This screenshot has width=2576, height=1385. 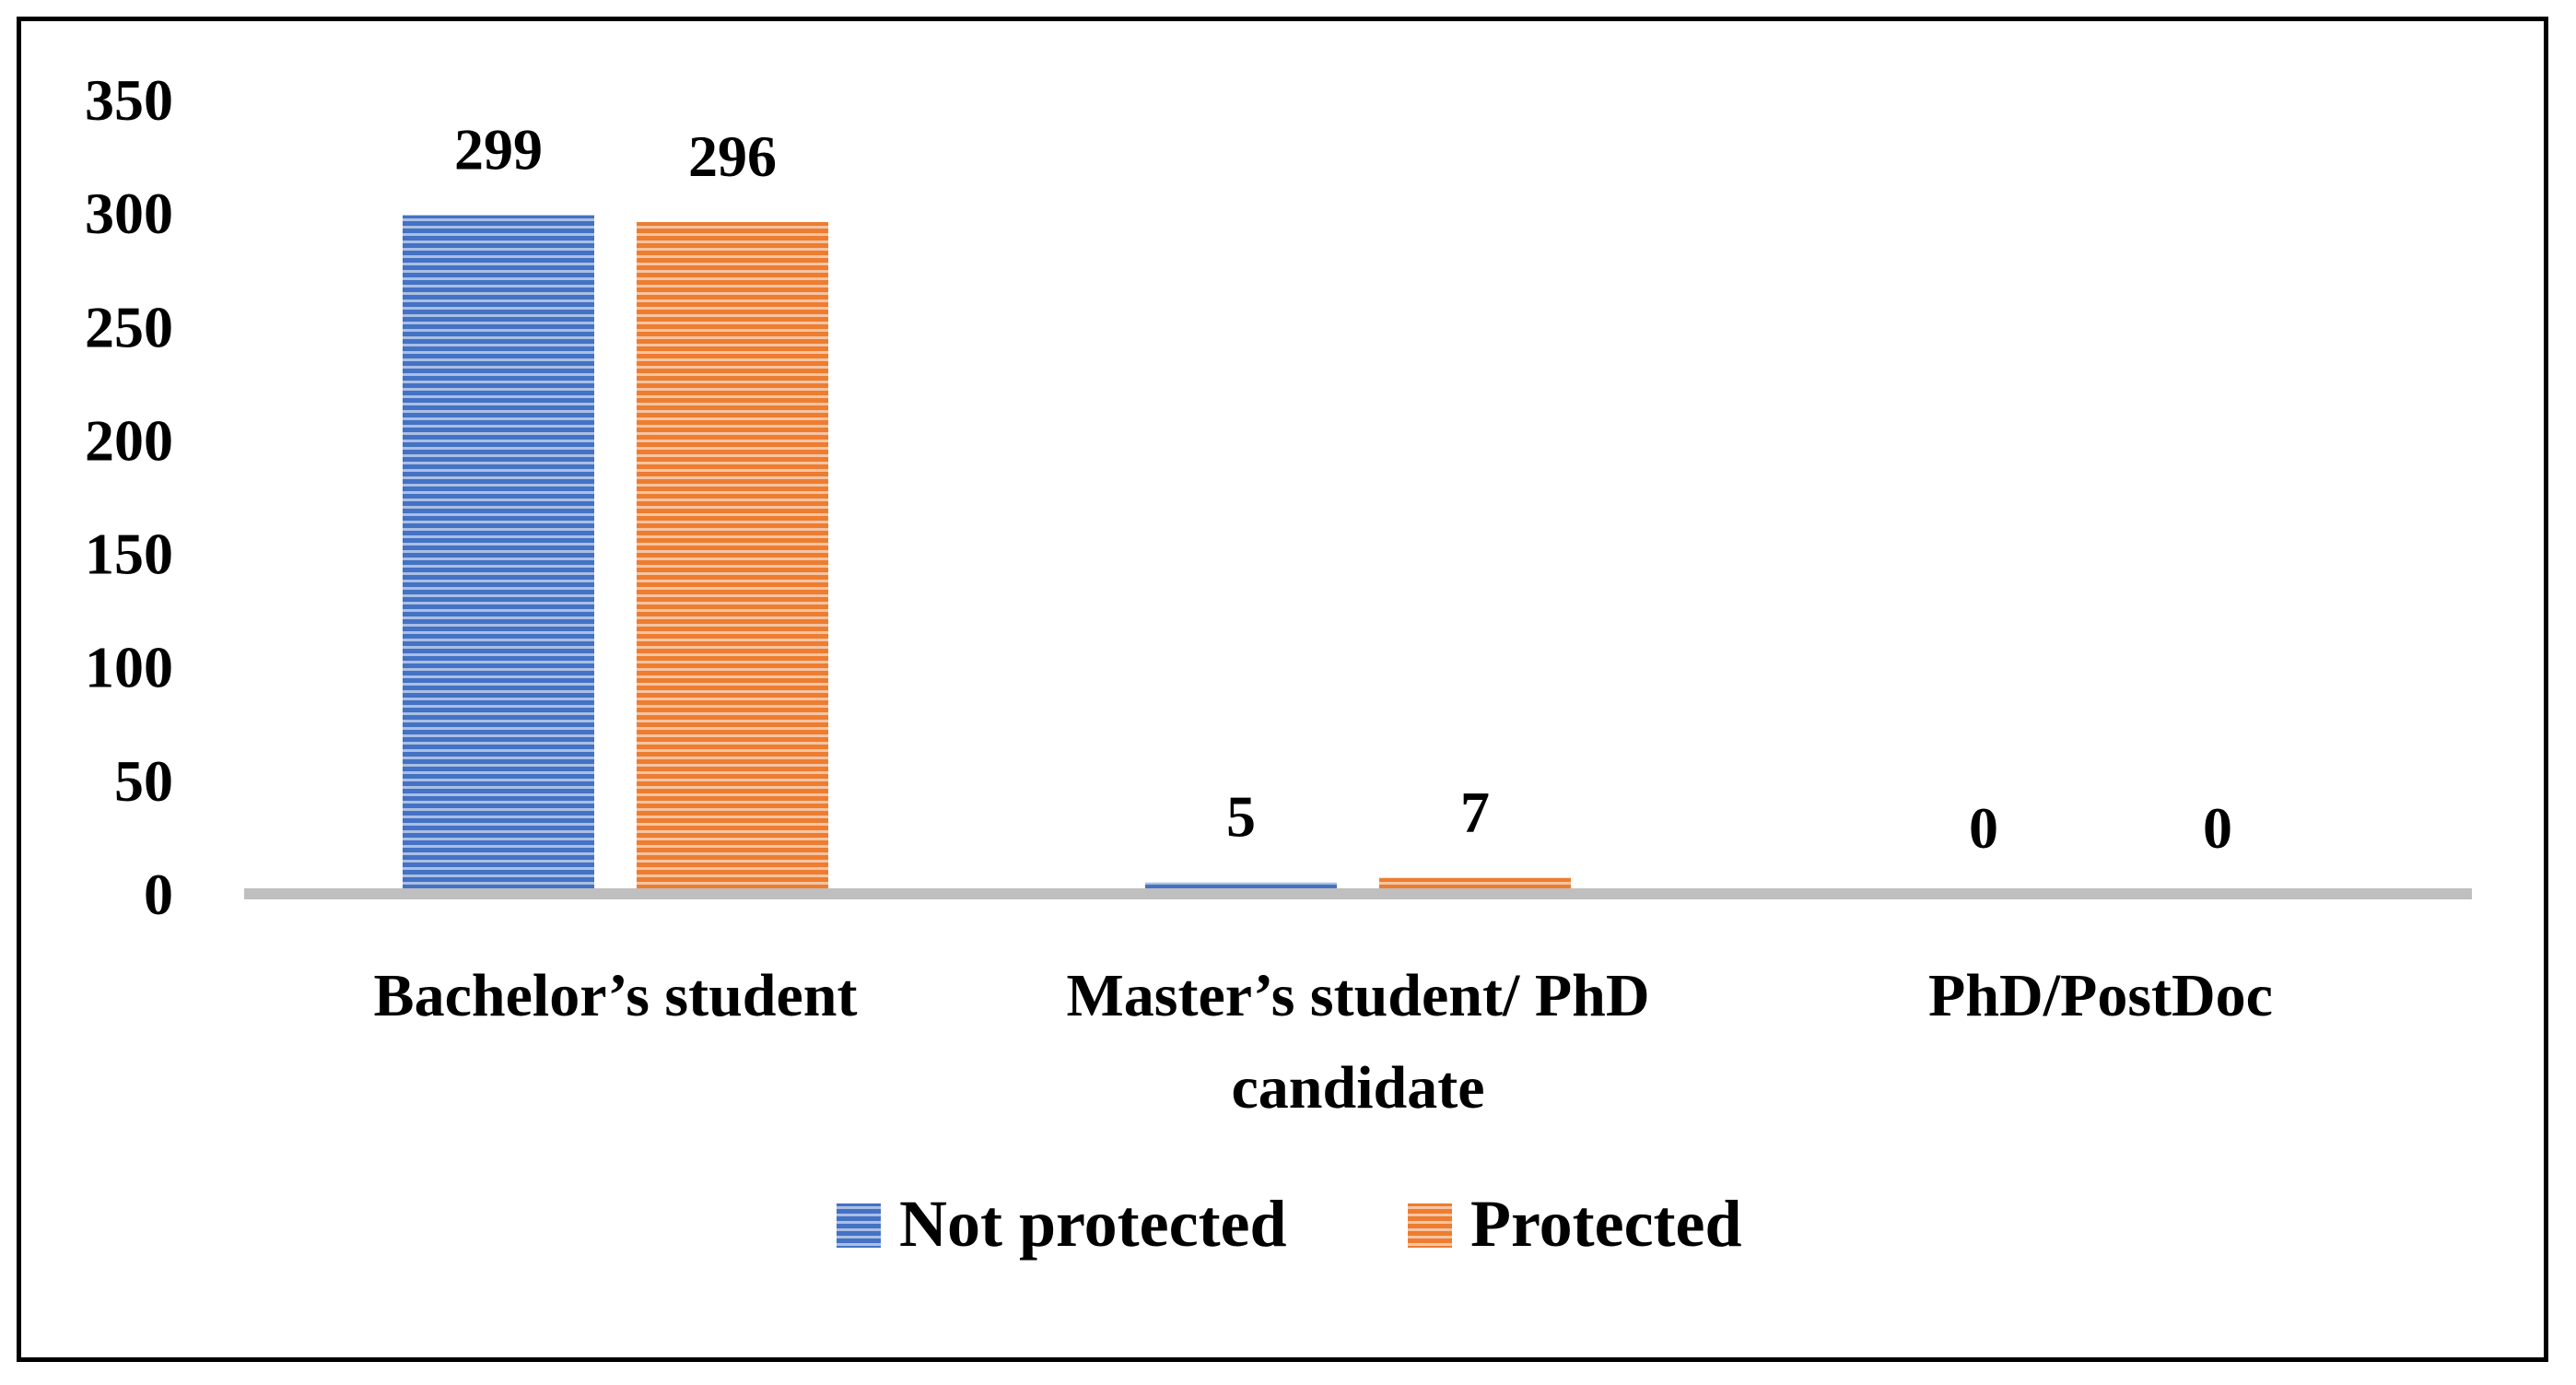 What do you see at coordinates (1289, 1224) in the screenshot?
I see `legend: Not protected Protected` at bounding box center [1289, 1224].